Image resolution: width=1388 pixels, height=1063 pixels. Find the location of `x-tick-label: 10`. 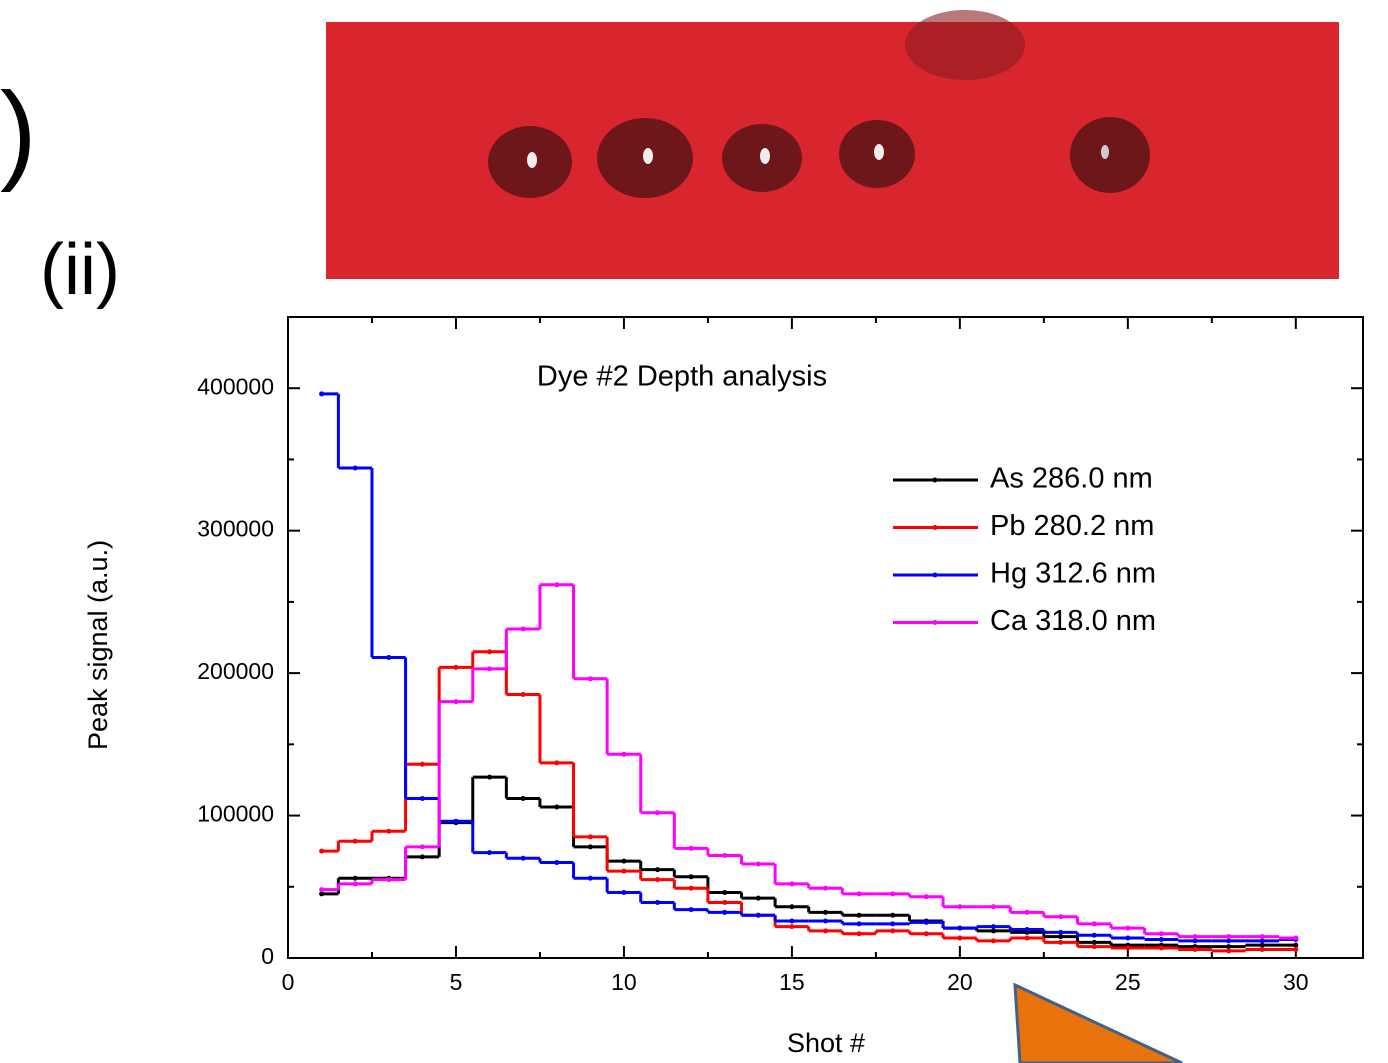

x-tick-label: 10 is located at coordinates (624, 982).